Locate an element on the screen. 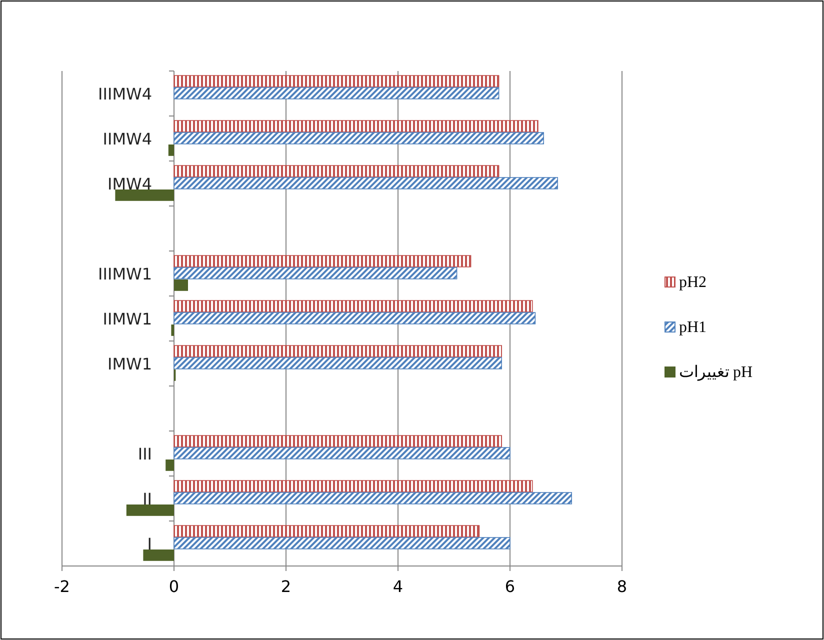  y-tick-label: IMW4 is located at coordinates (129, 184).